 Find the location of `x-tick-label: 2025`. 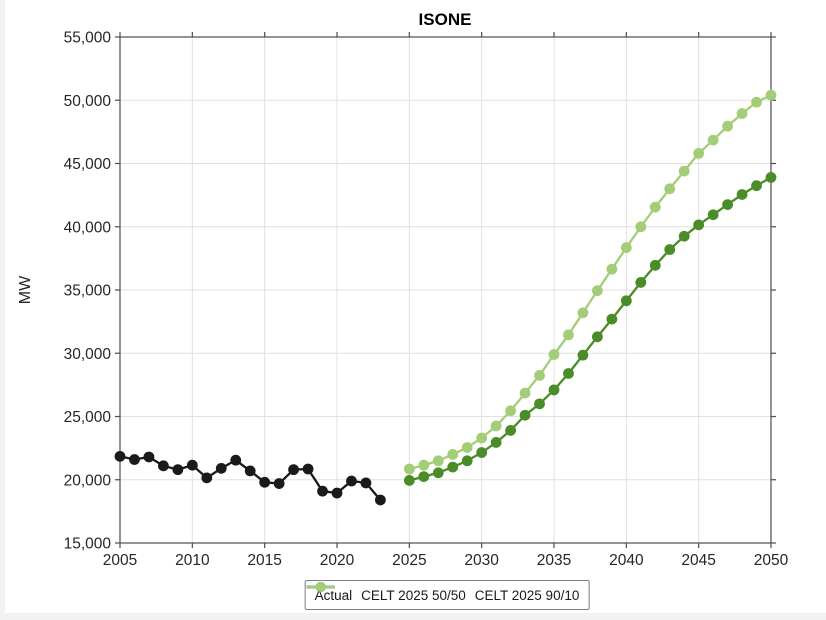

x-tick-label: 2025 is located at coordinates (409, 560).